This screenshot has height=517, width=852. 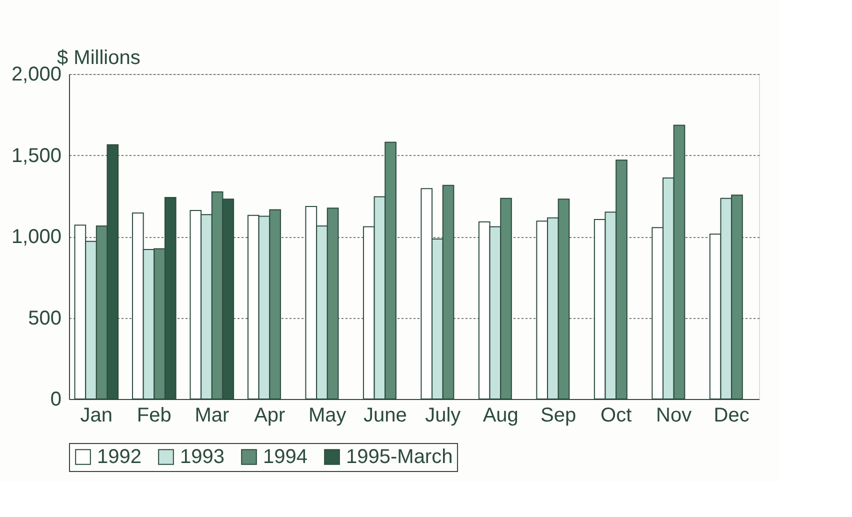 I want to click on y-tick-label: 2,000, so click(x=36, y=75).